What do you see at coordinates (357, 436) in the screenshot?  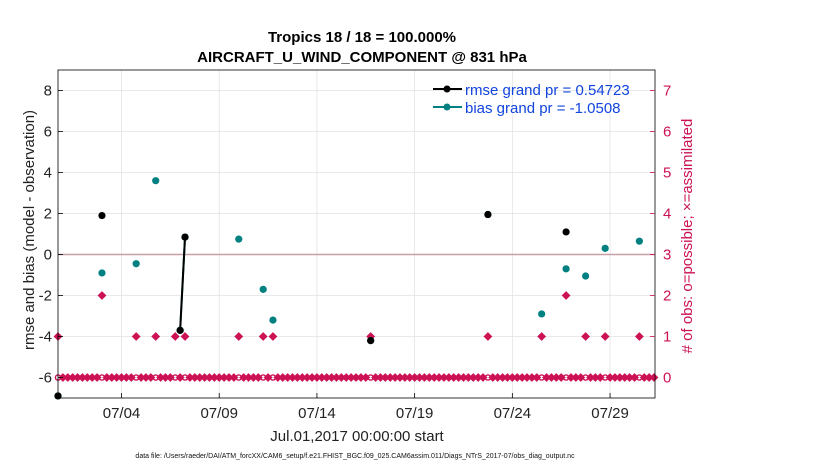 I see `x-axis-label: Jul.01,2017 00:00:00 start` at bounding box center [357, 436].